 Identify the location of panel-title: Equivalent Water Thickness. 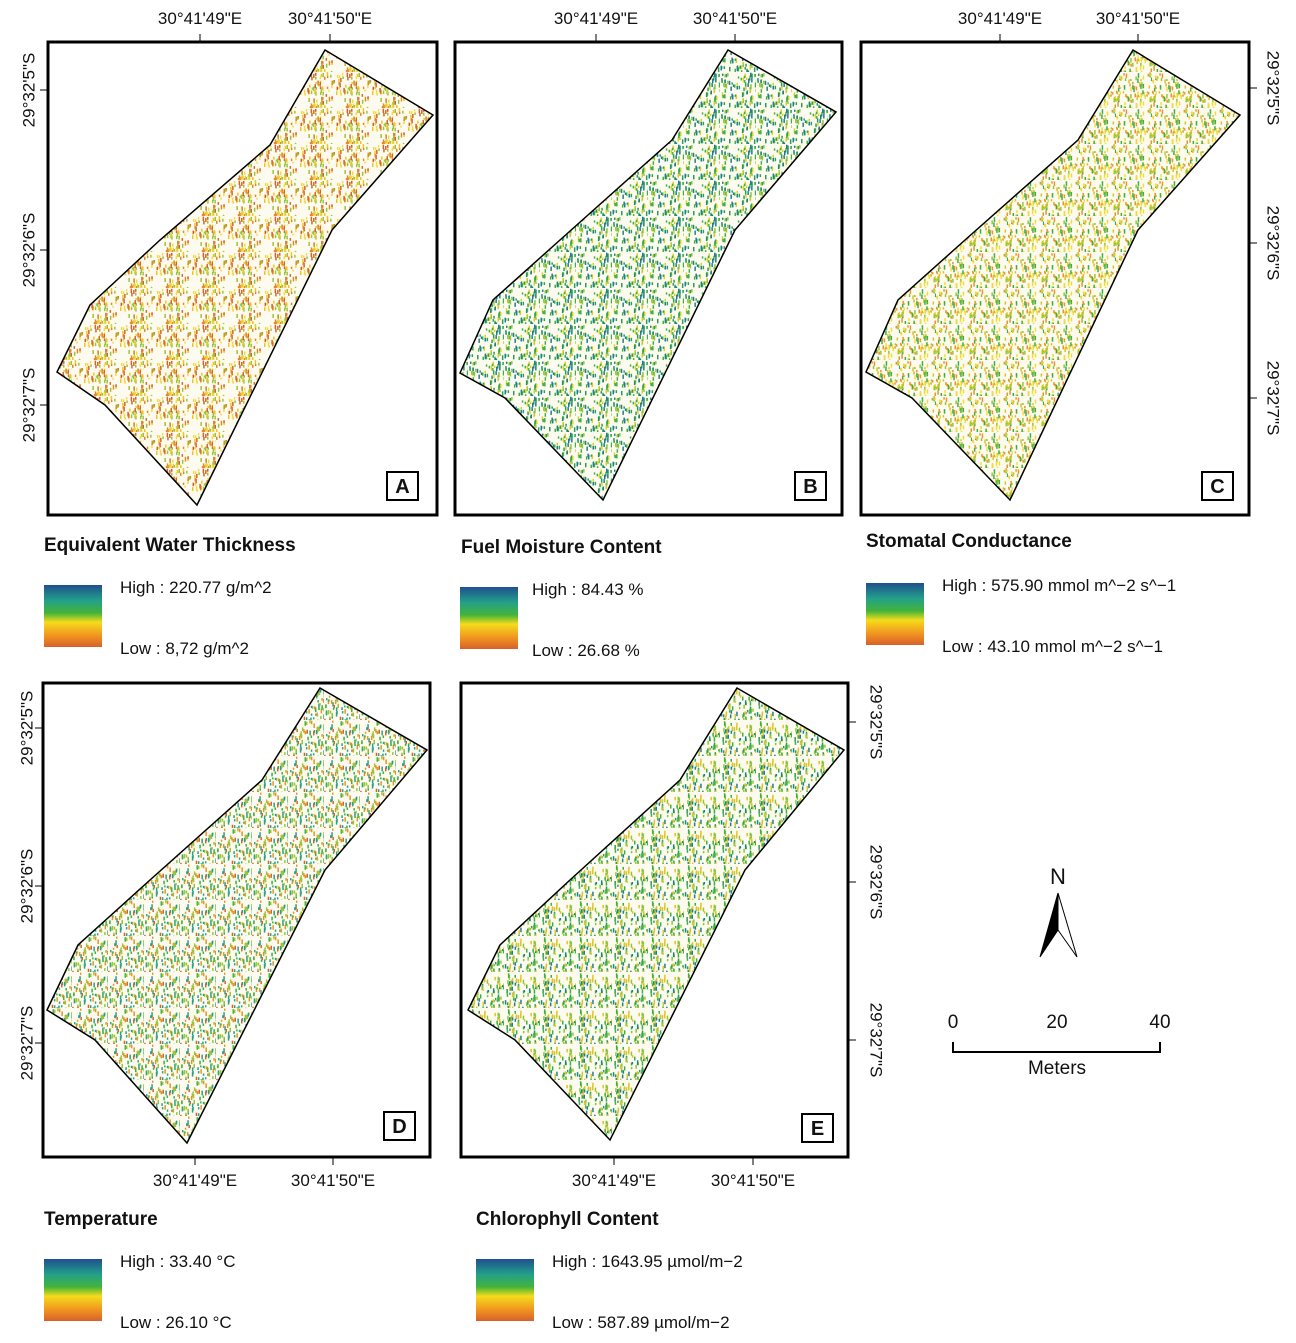
(170, 545).